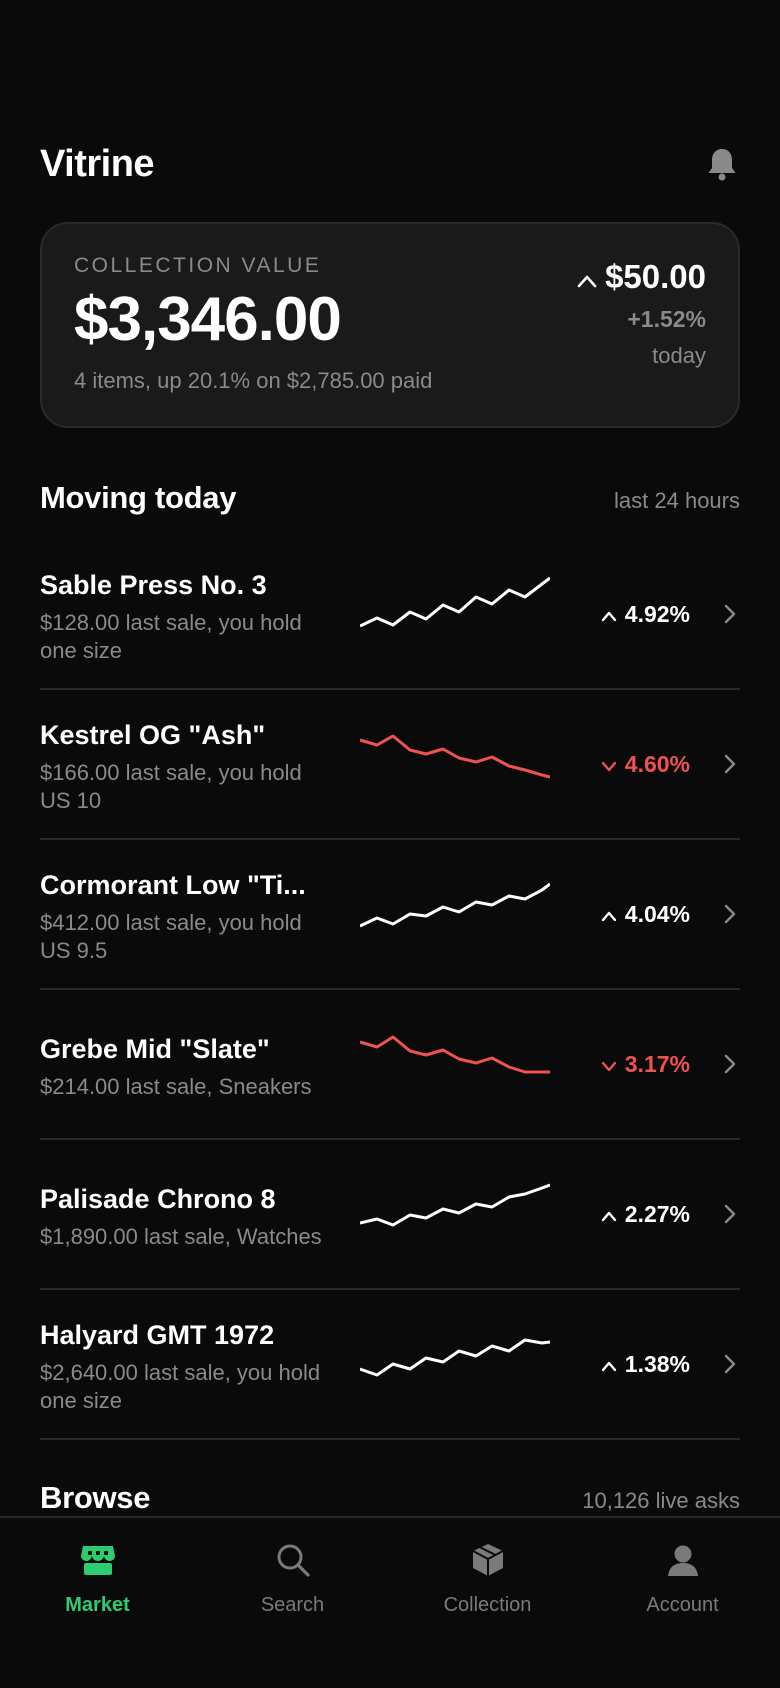 The image size is (780, 1688). I want to click on moving-today-header: Moving today last 24 hours, so click(390, 498).